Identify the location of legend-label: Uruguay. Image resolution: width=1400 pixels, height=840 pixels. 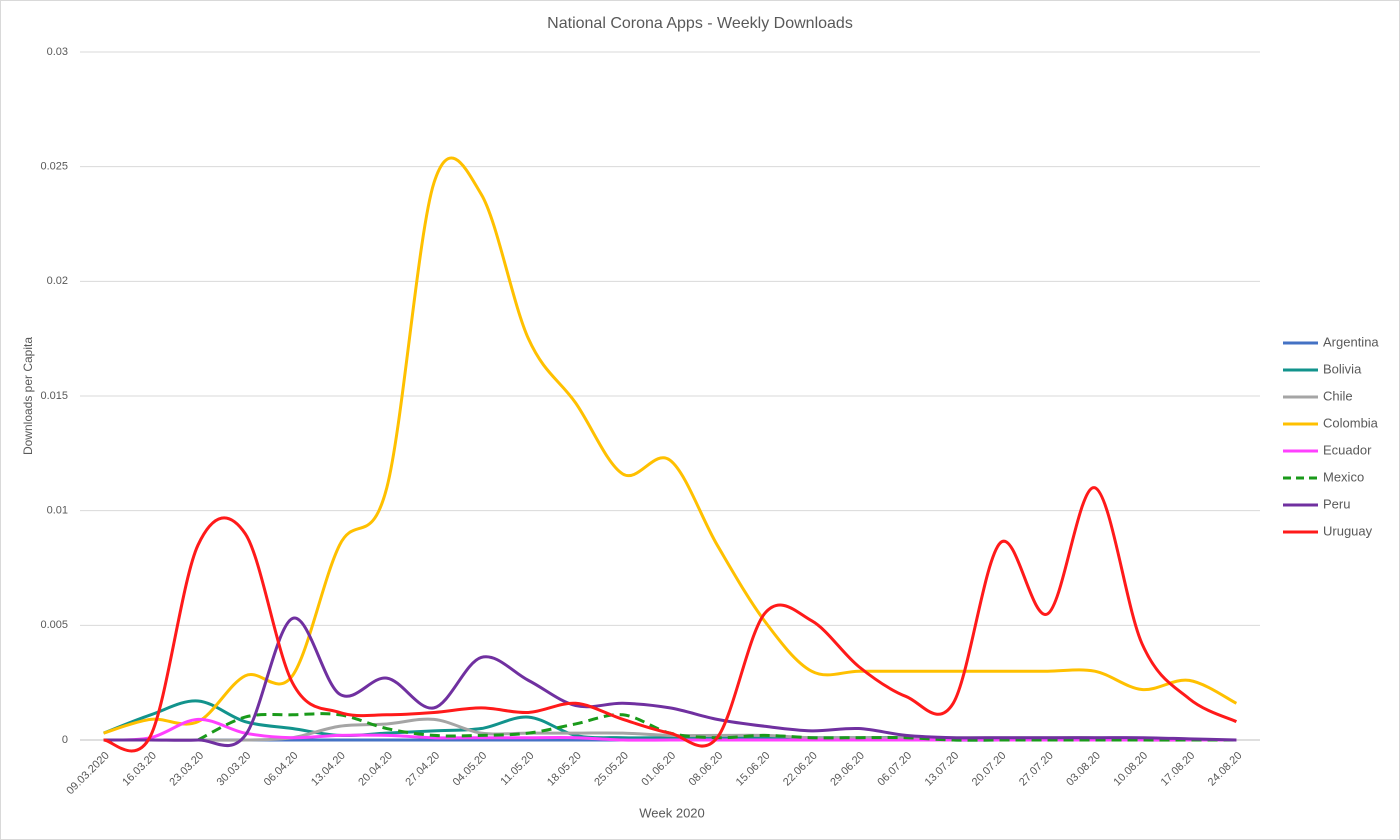
(1348, 530).